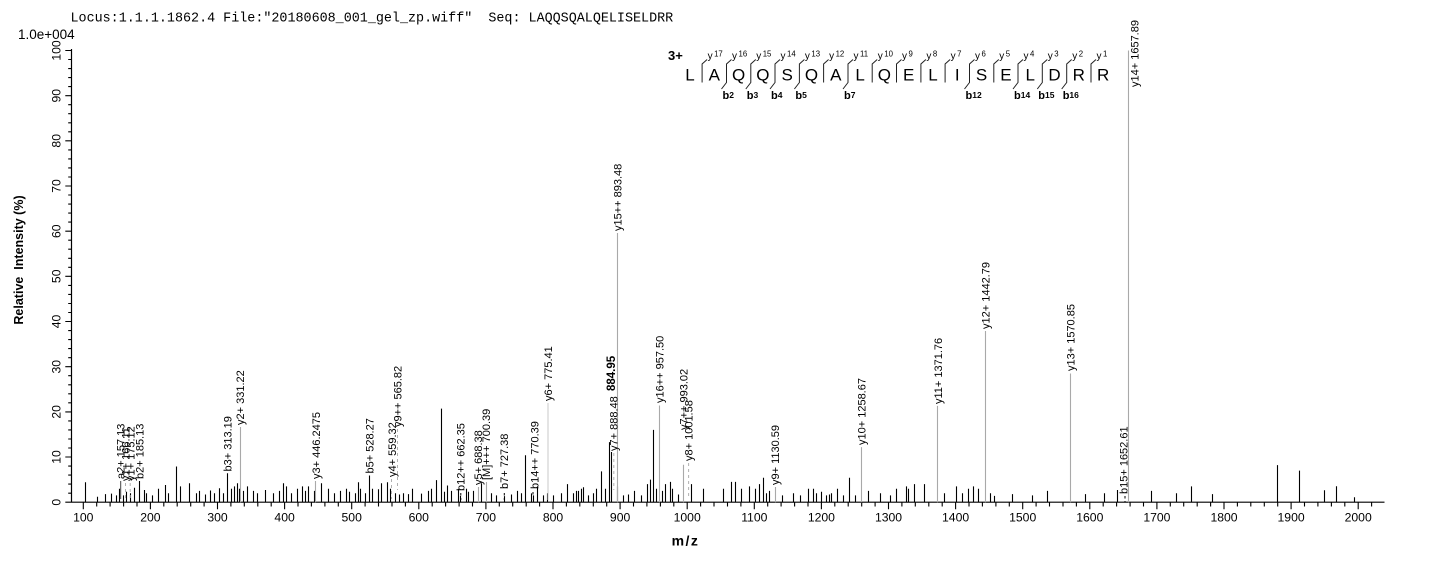 This screenshot has width=1436, height=562. Describe the element at coordinates (1022, 96) in the screenshot. I see `svg-text: b14` at that location.